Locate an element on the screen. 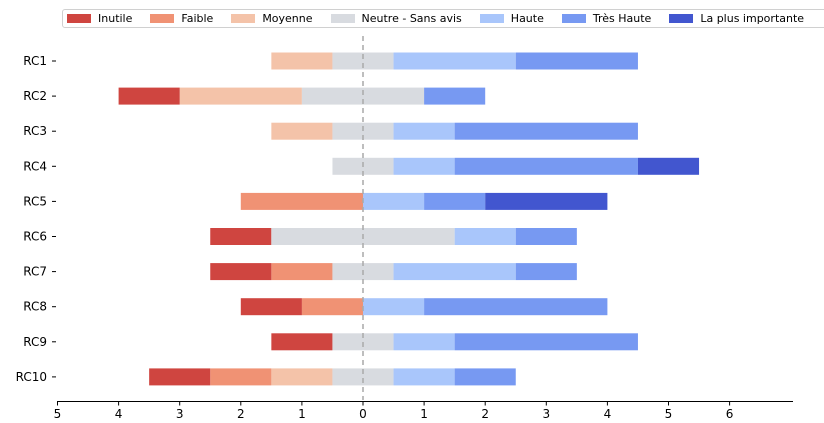  category-label: RC7 is located at coordinates (35, 272).